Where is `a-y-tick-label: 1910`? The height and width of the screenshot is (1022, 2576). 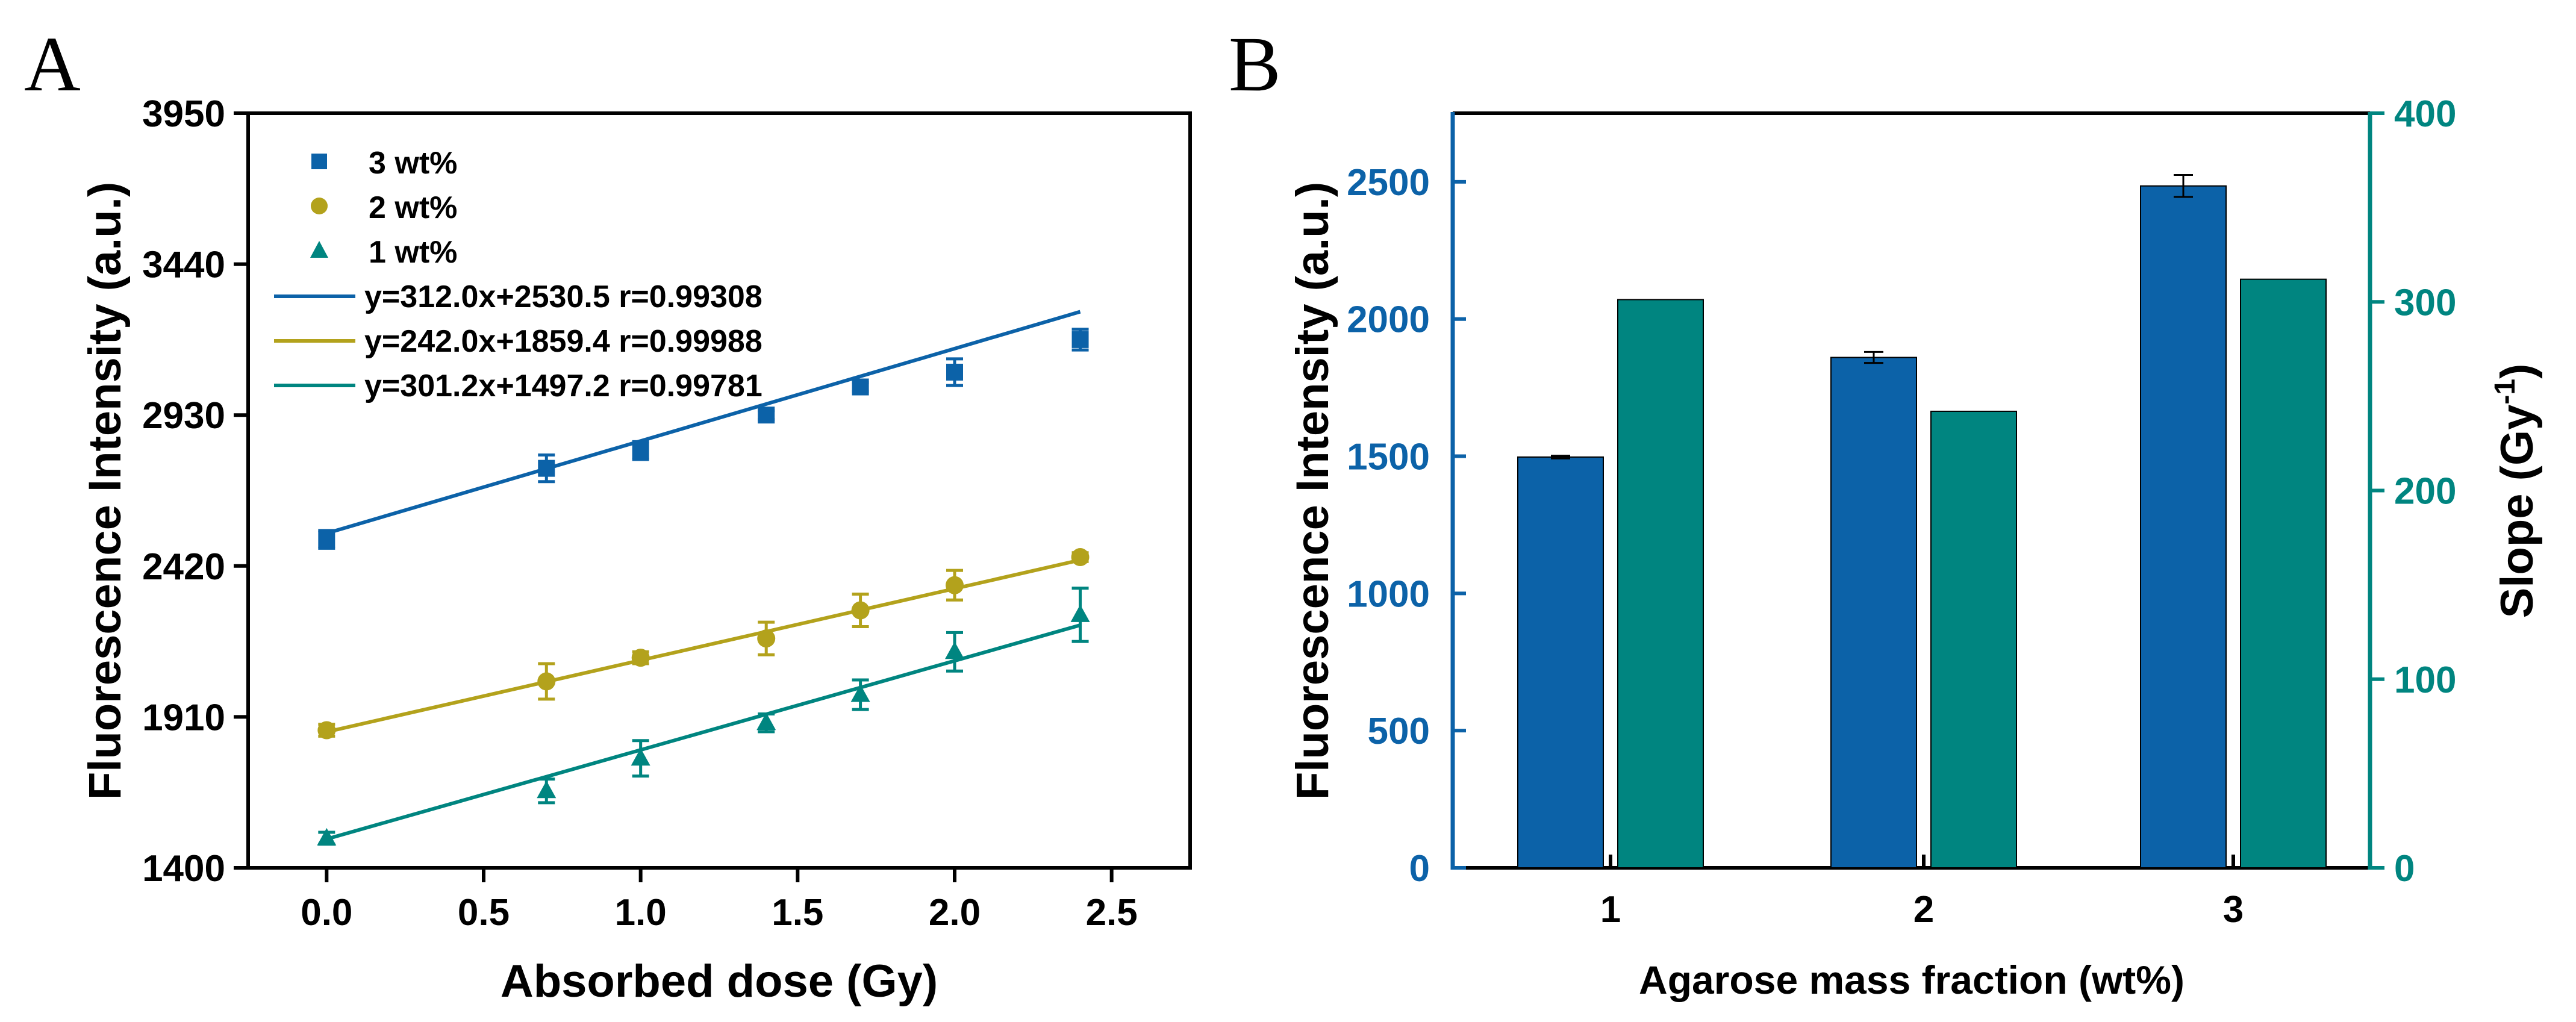 a-y-tick-label: 1910 is located at coordinates (183, 718).